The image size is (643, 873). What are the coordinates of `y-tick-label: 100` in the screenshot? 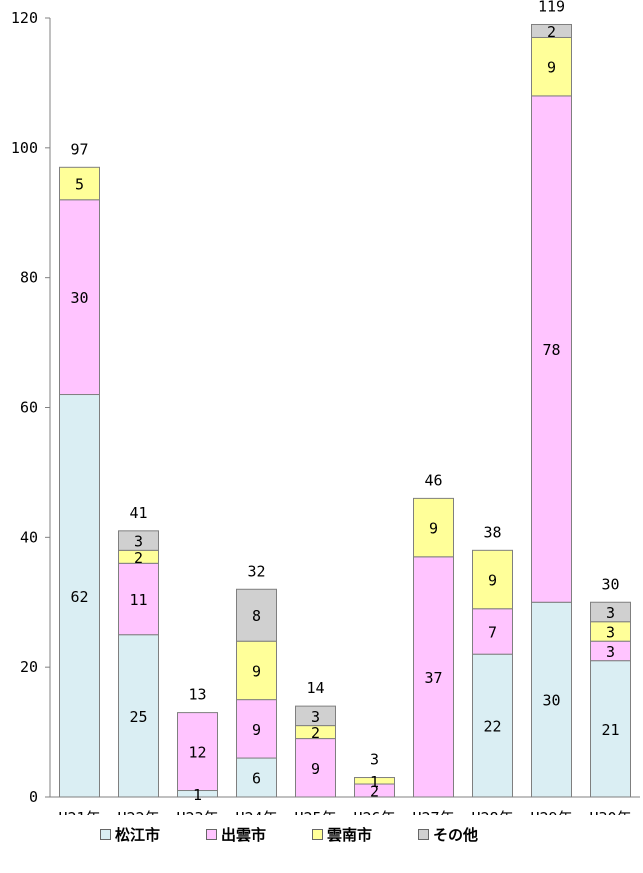 It's located at (24, 148).